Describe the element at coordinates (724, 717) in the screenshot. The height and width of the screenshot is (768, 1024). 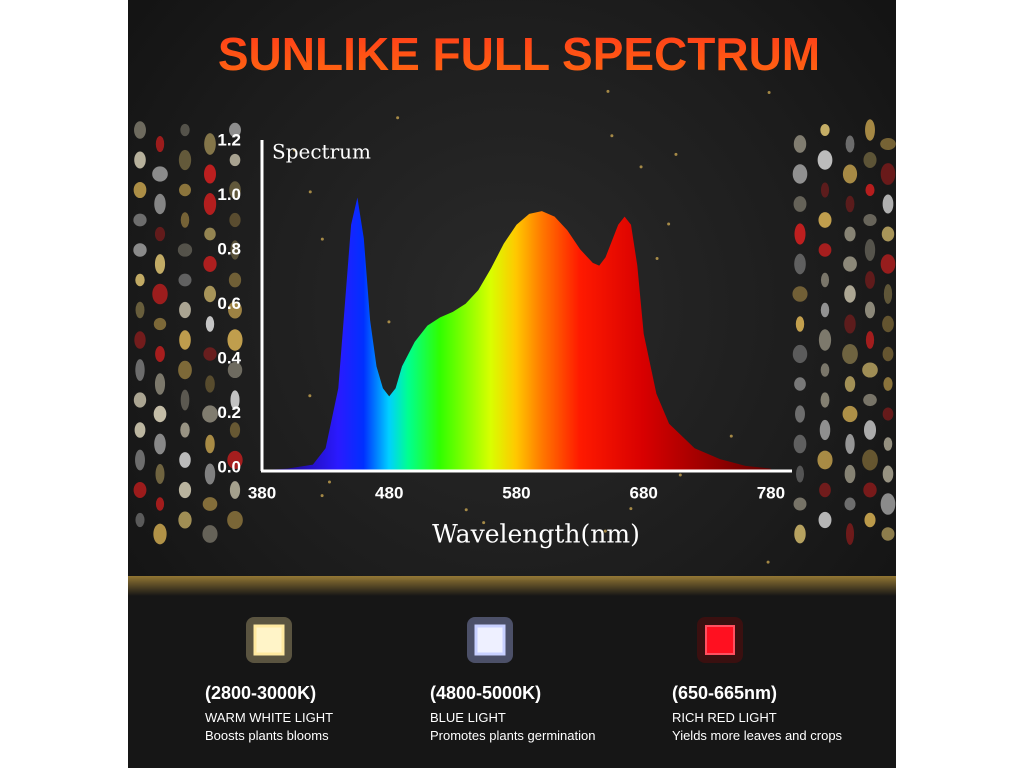
I see `feature-label: RICH RED LIGHT` at that location.